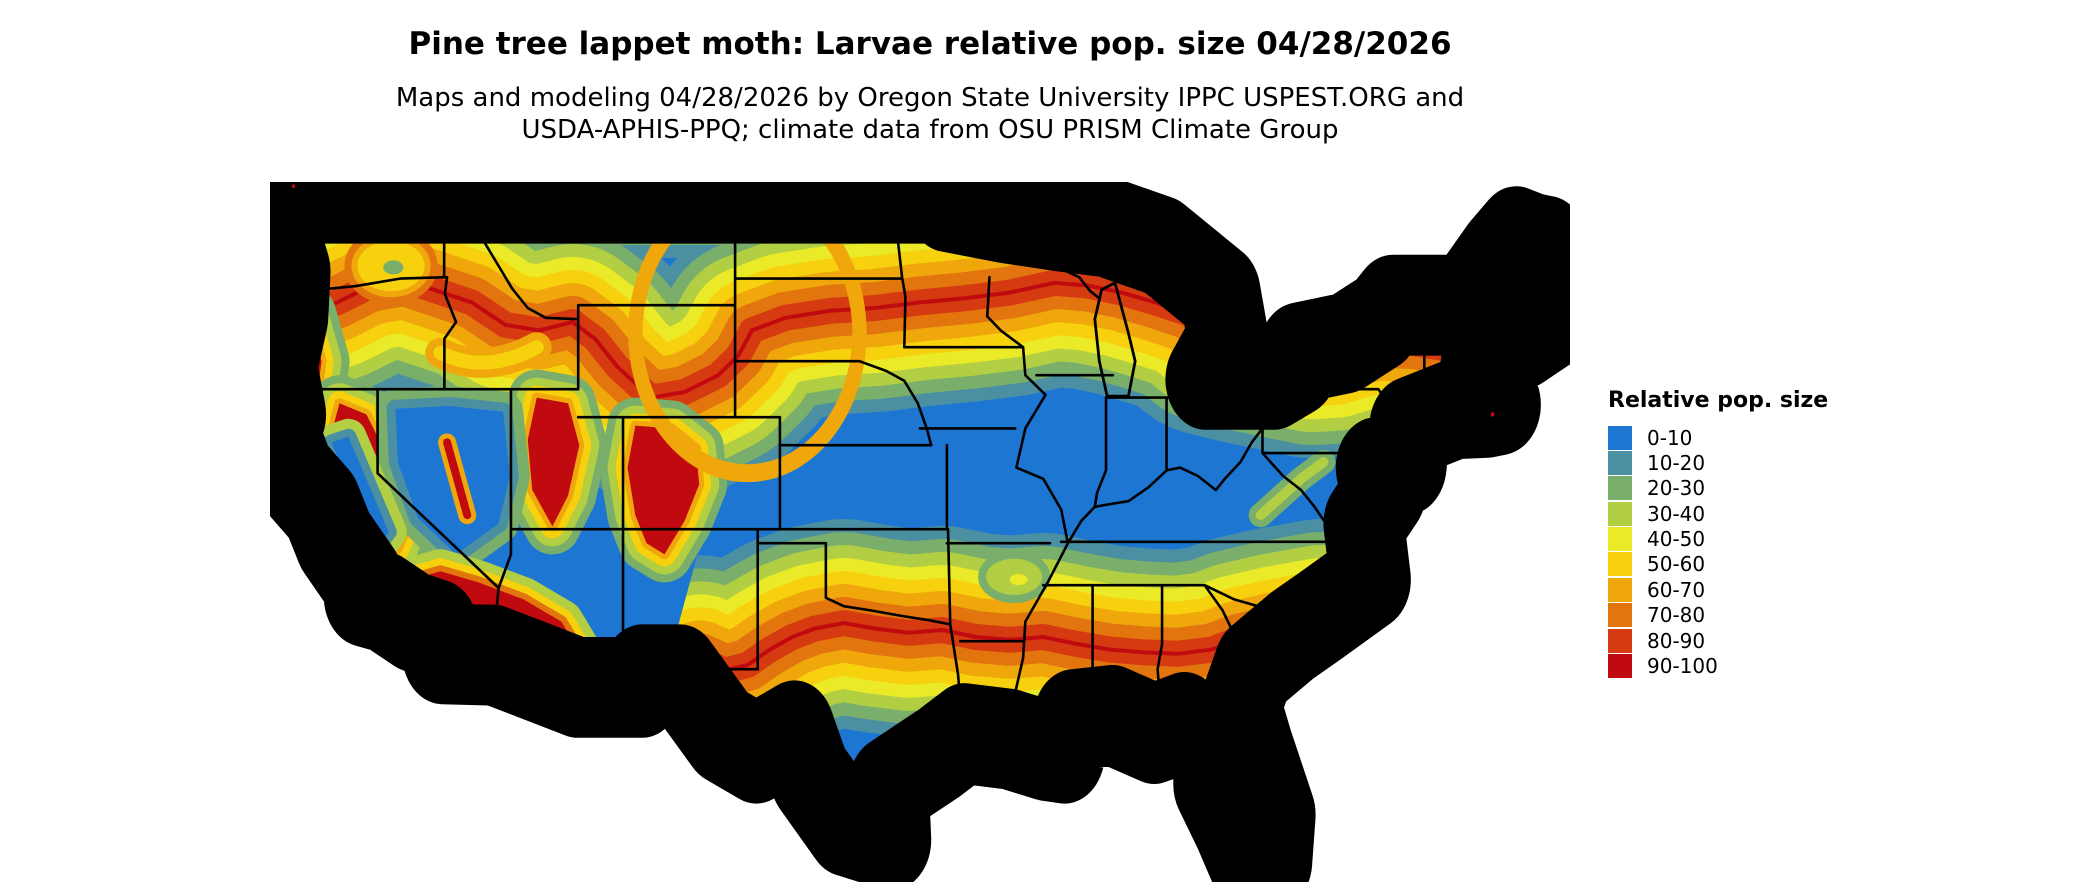 The image size is (2100, 892). I want to click on lake-huron, so click(1195, 318).